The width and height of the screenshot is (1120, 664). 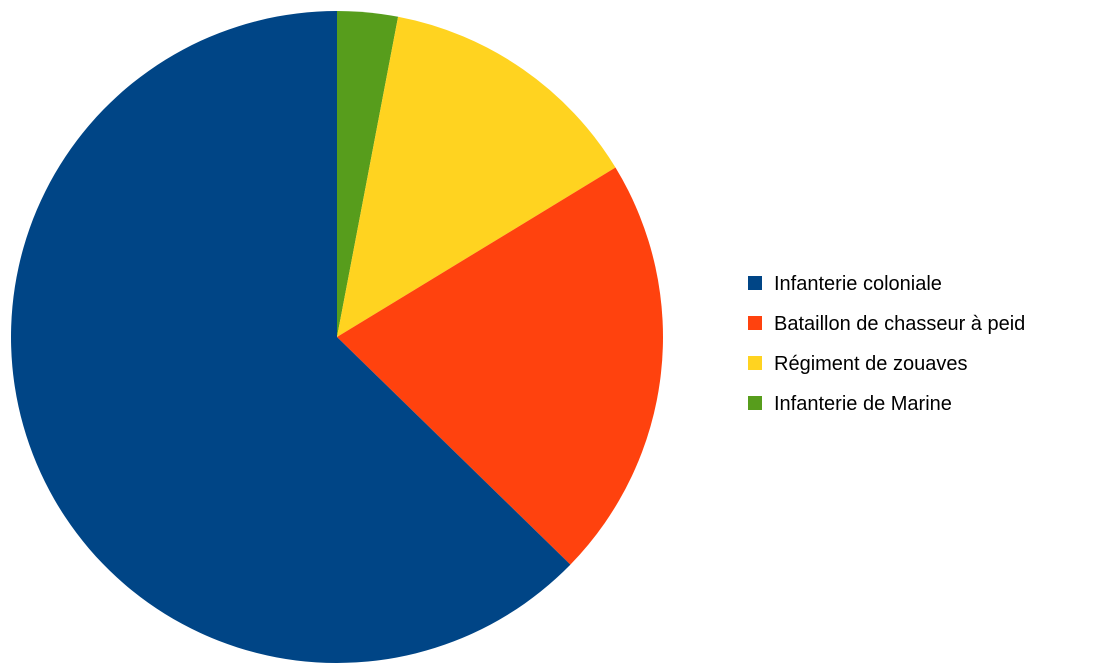 I want to click on legend-label-1: Infanterie coloniale, so click(x=858, y=284).